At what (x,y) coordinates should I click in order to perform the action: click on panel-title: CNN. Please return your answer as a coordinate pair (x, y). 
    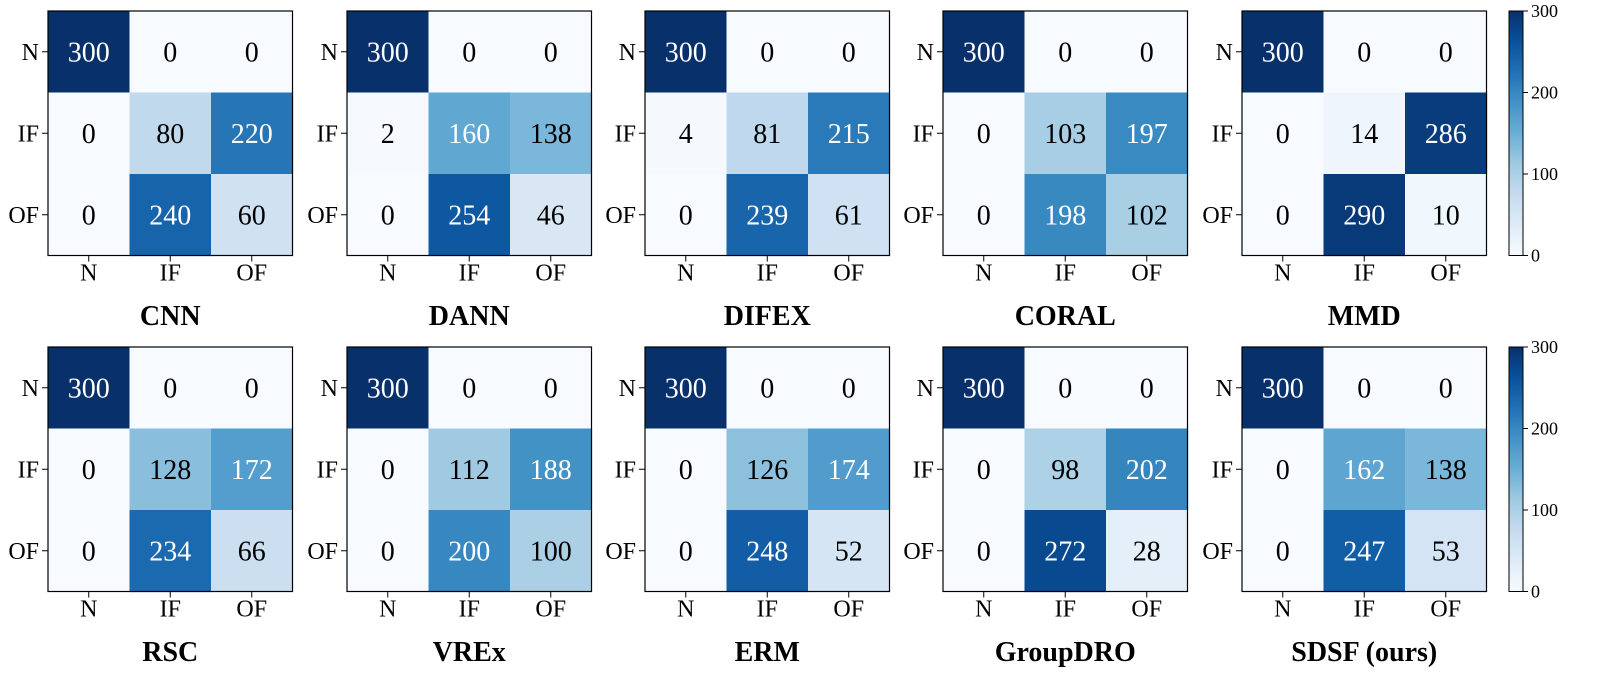
    Looking at the image, I should click on (170, 316).